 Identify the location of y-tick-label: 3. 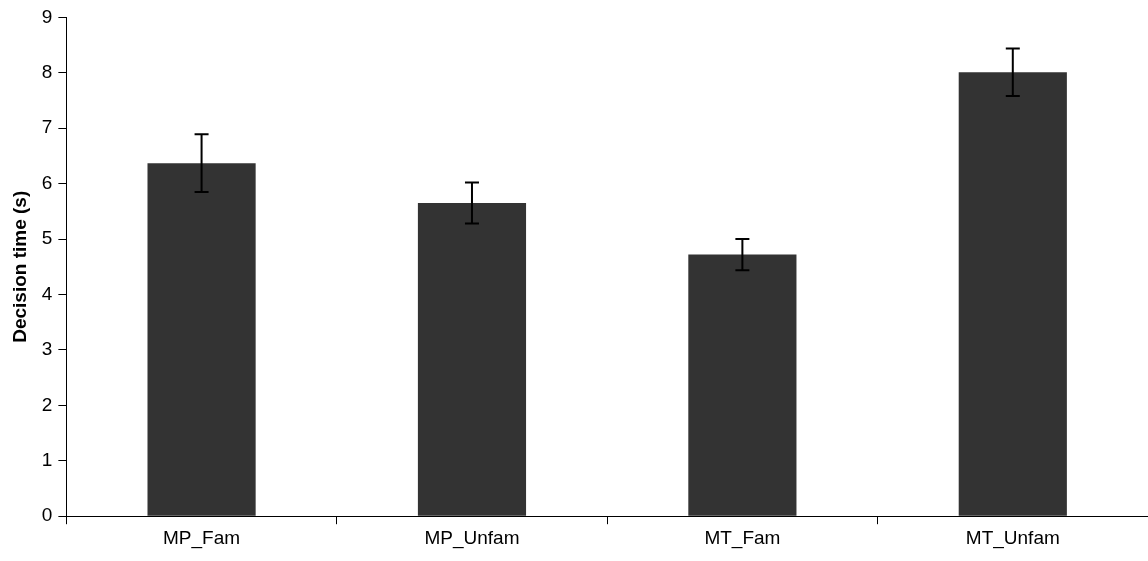
(47, 349).